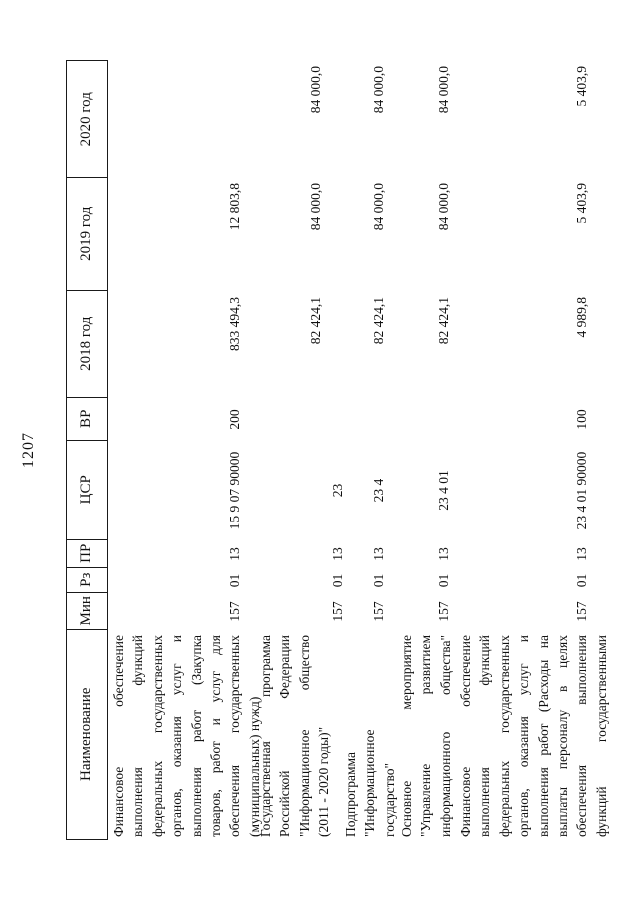 This screenshot has width=640, height=905. I want to click on column-header-0: Наименование, so click(87, 734).